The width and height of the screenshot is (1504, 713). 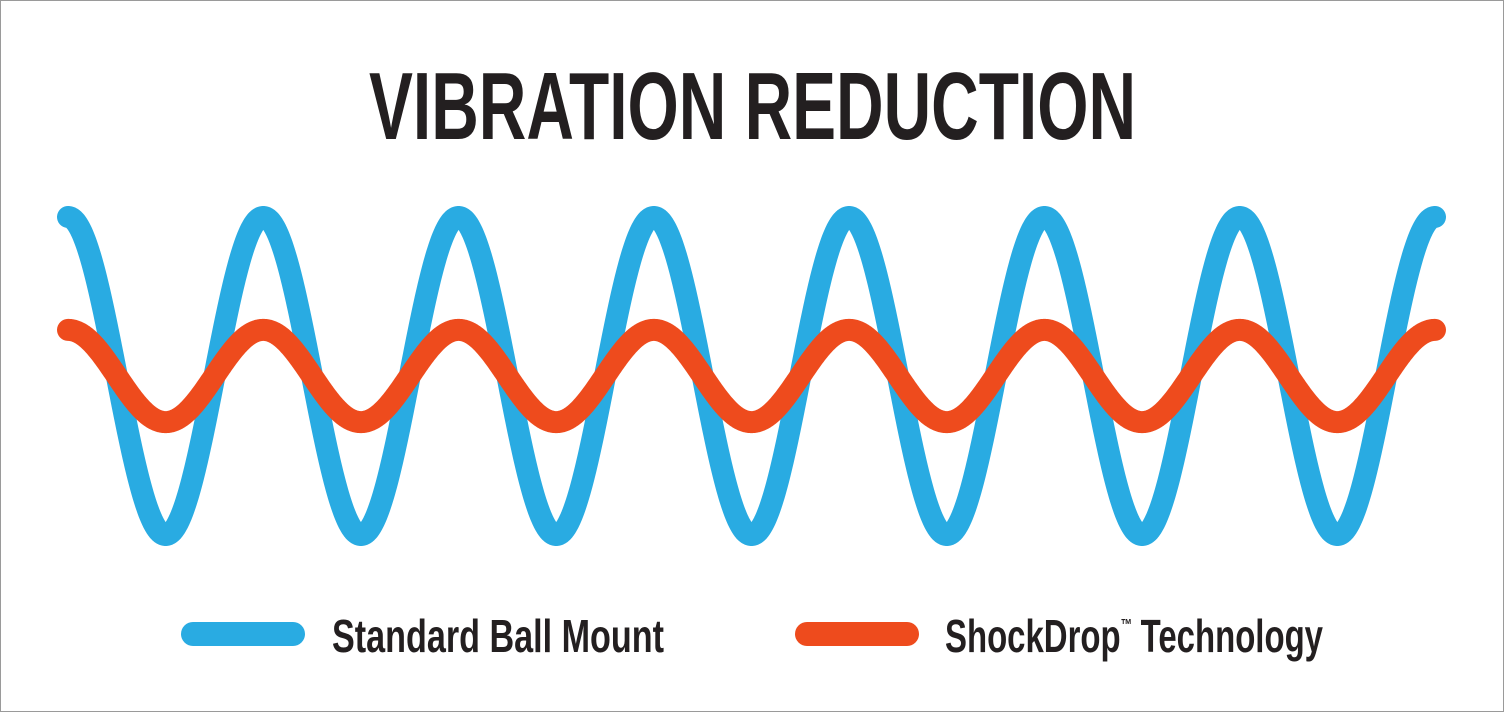 I want to click on legend-label-trademark: ™, so click(x=1126, y=625).